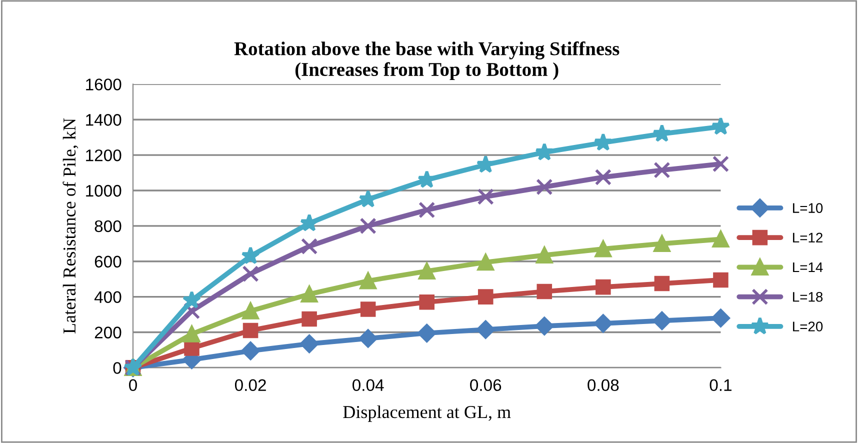 Image resolution: width=858 pixels, height=443 pixels. Describe the element at coordinates (108, 297) in the screenshot. I see `y-tick-label: 400` at that location.